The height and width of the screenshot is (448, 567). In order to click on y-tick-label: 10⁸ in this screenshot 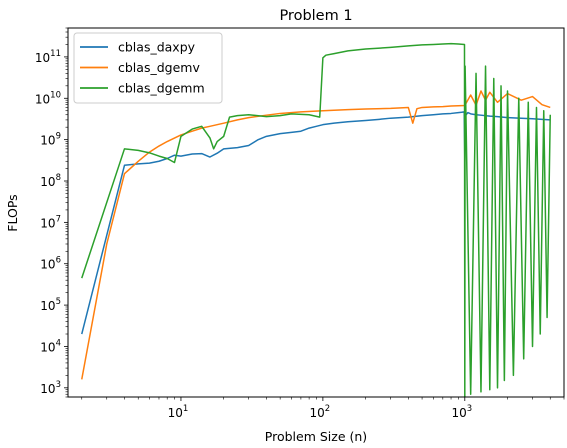, I will do `click(50, 181)`.